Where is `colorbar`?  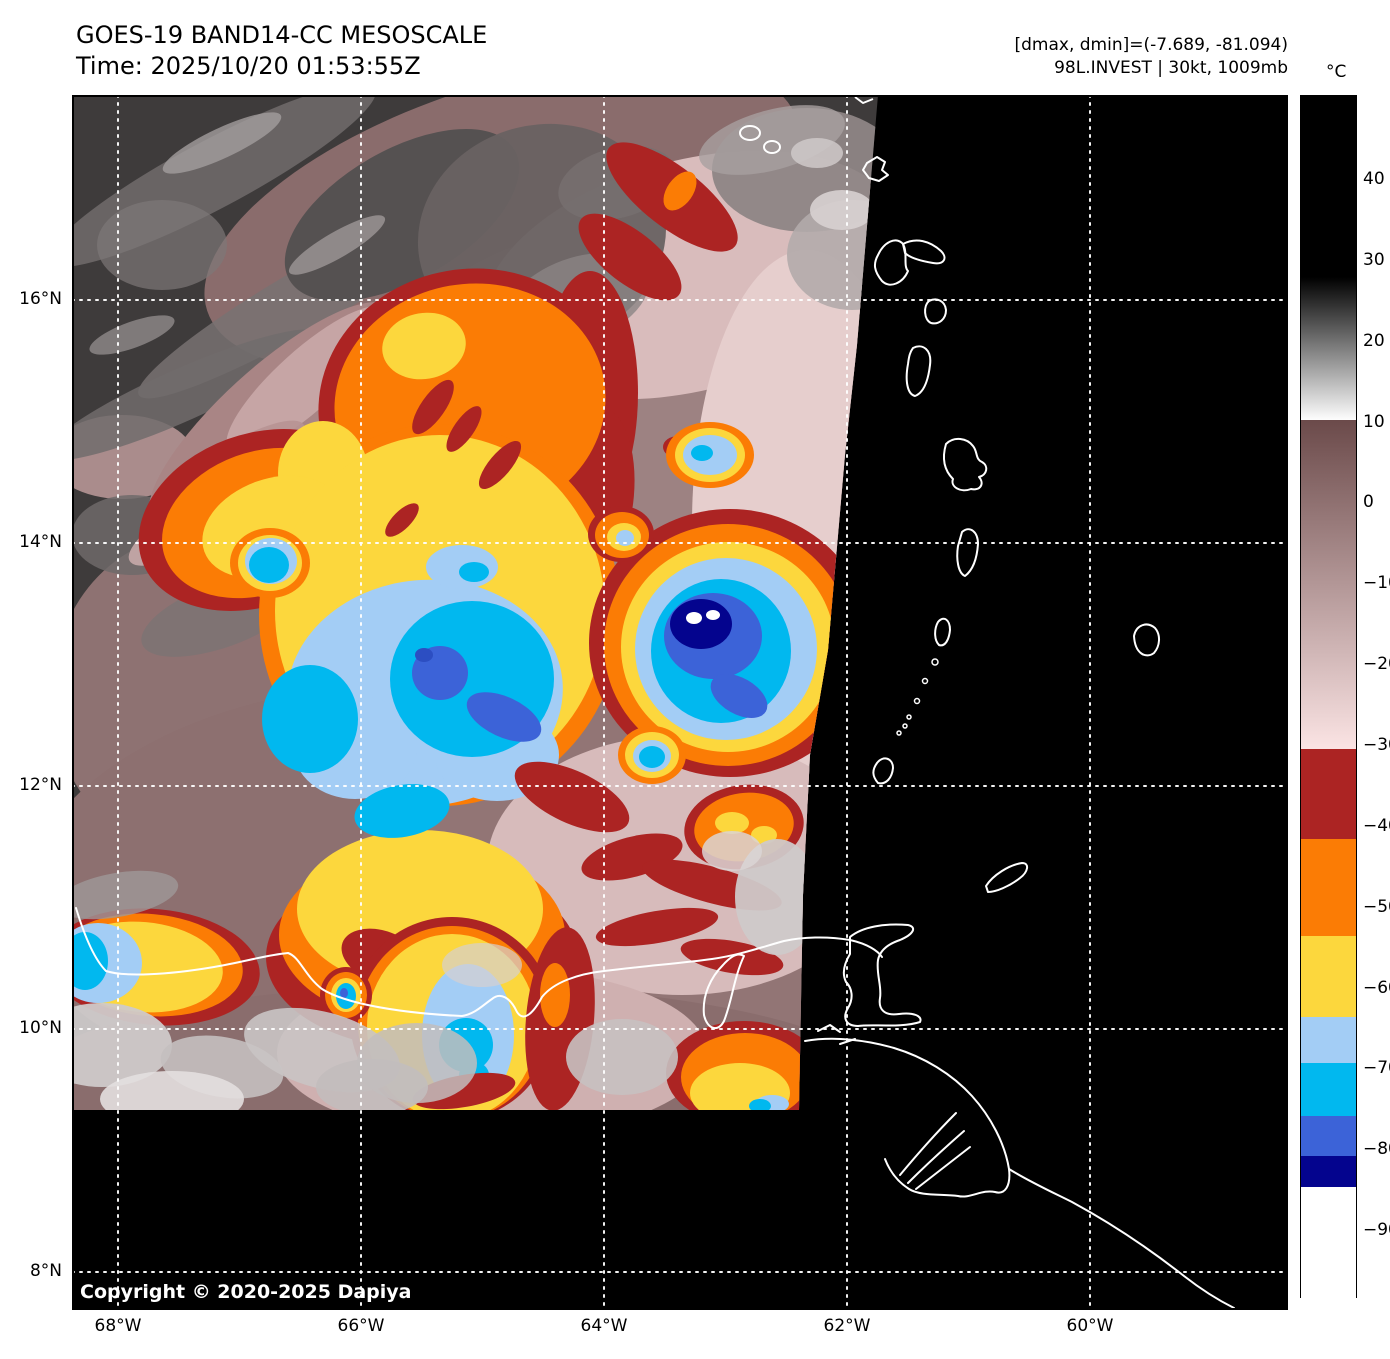
colorbar is located at coordinates (1328, 697).